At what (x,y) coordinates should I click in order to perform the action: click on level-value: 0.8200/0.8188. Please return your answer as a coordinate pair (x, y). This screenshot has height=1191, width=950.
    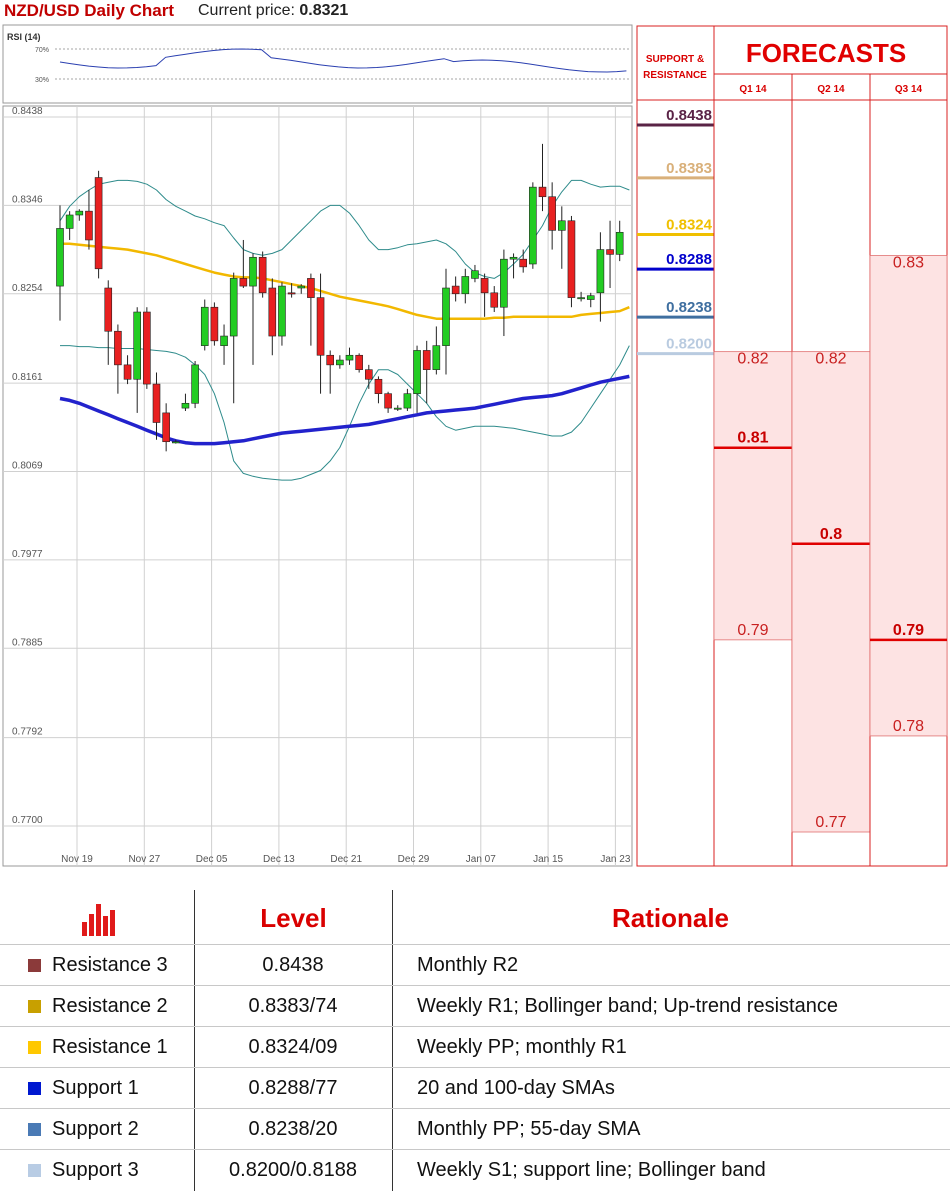
    Looking at the image, I should click on (293, 1170).